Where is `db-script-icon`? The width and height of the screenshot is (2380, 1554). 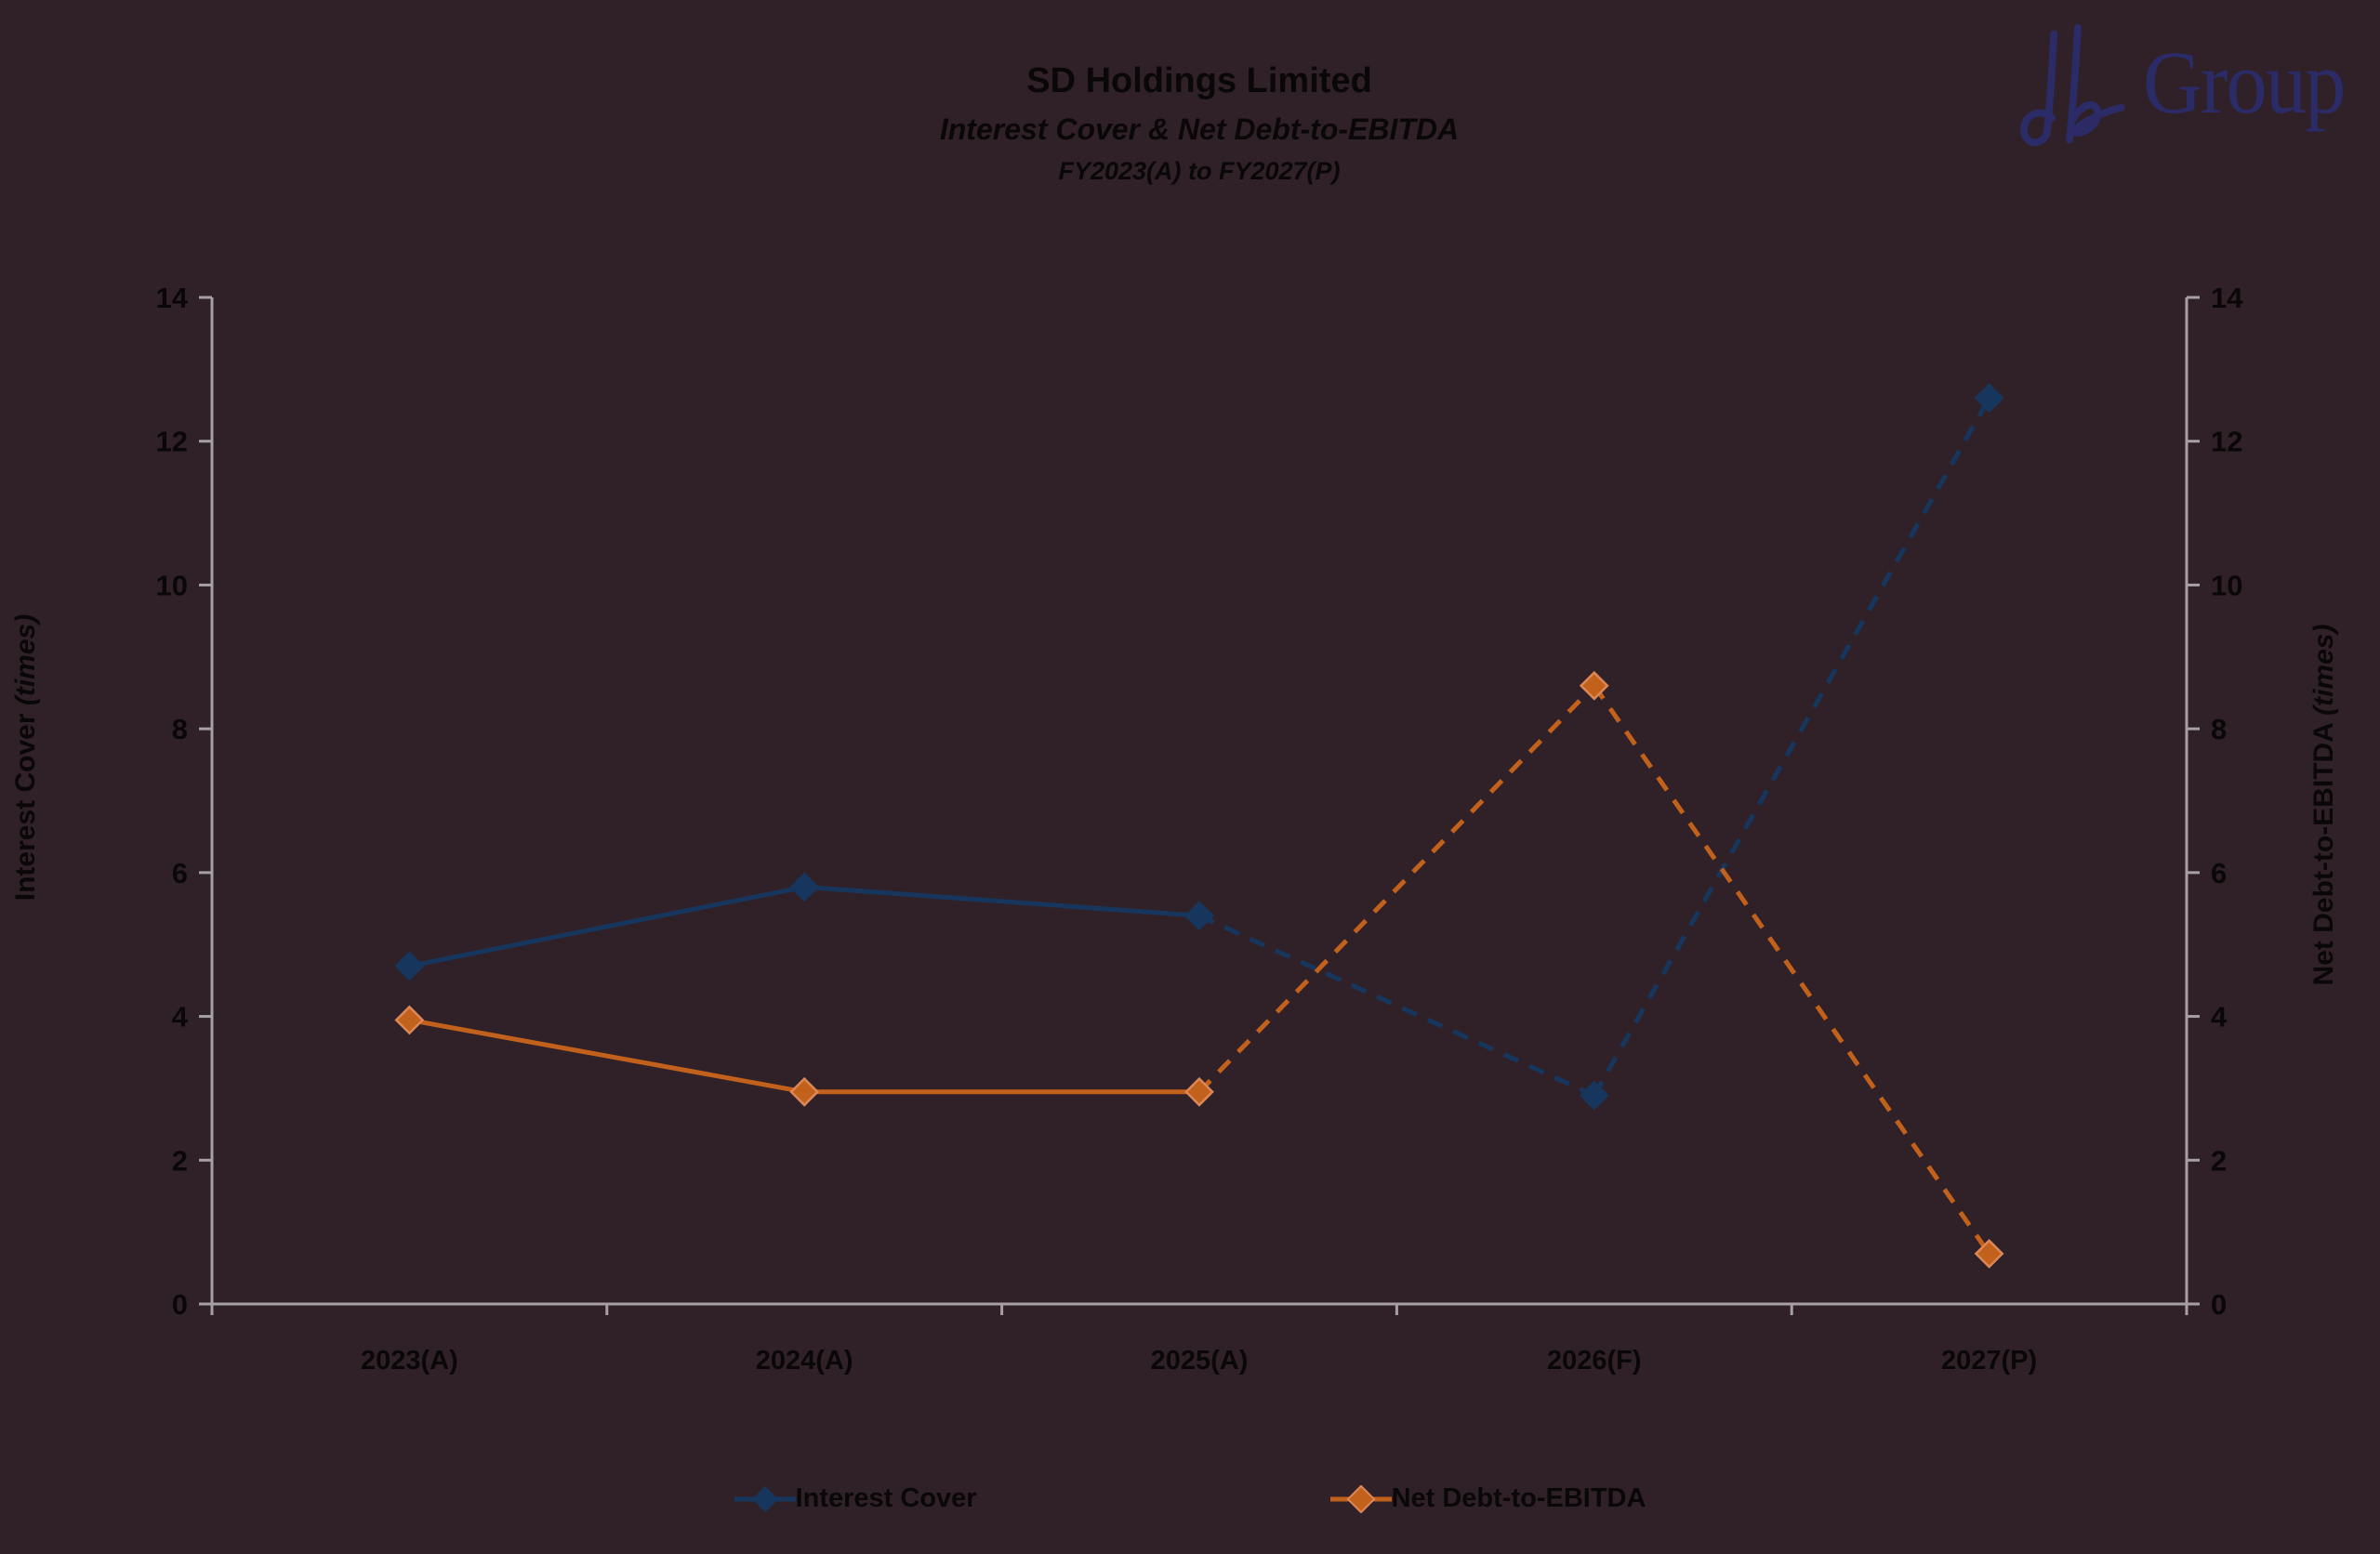
db-script-icon is located at coordinates (2072, 84).